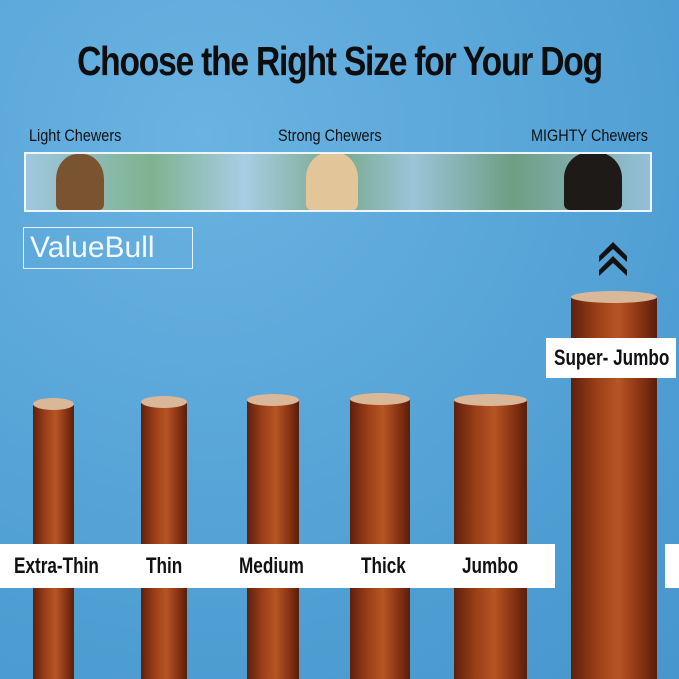 The width and height of the screenshot is (679, 679). What do you see at coordinates (672, 566) in the screenshot?
I see `size-label-band-edge` at bounding box center [672, 566].